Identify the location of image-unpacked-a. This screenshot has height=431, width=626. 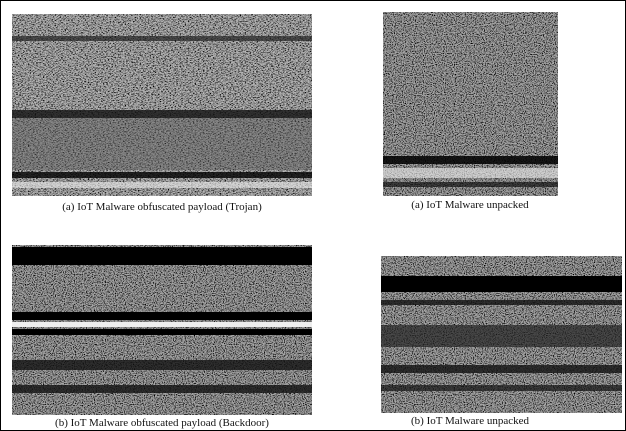
(470, 104).